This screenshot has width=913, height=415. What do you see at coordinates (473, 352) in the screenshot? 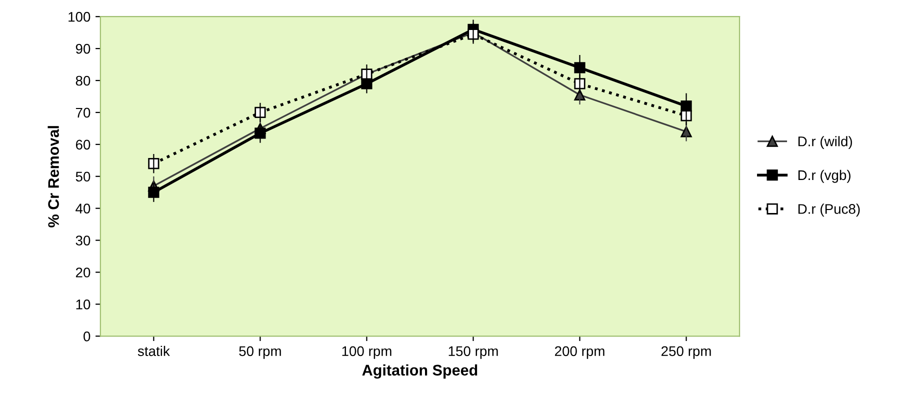
I see `x-tick-label: 150 rpm` at bounding box center [473, 352].